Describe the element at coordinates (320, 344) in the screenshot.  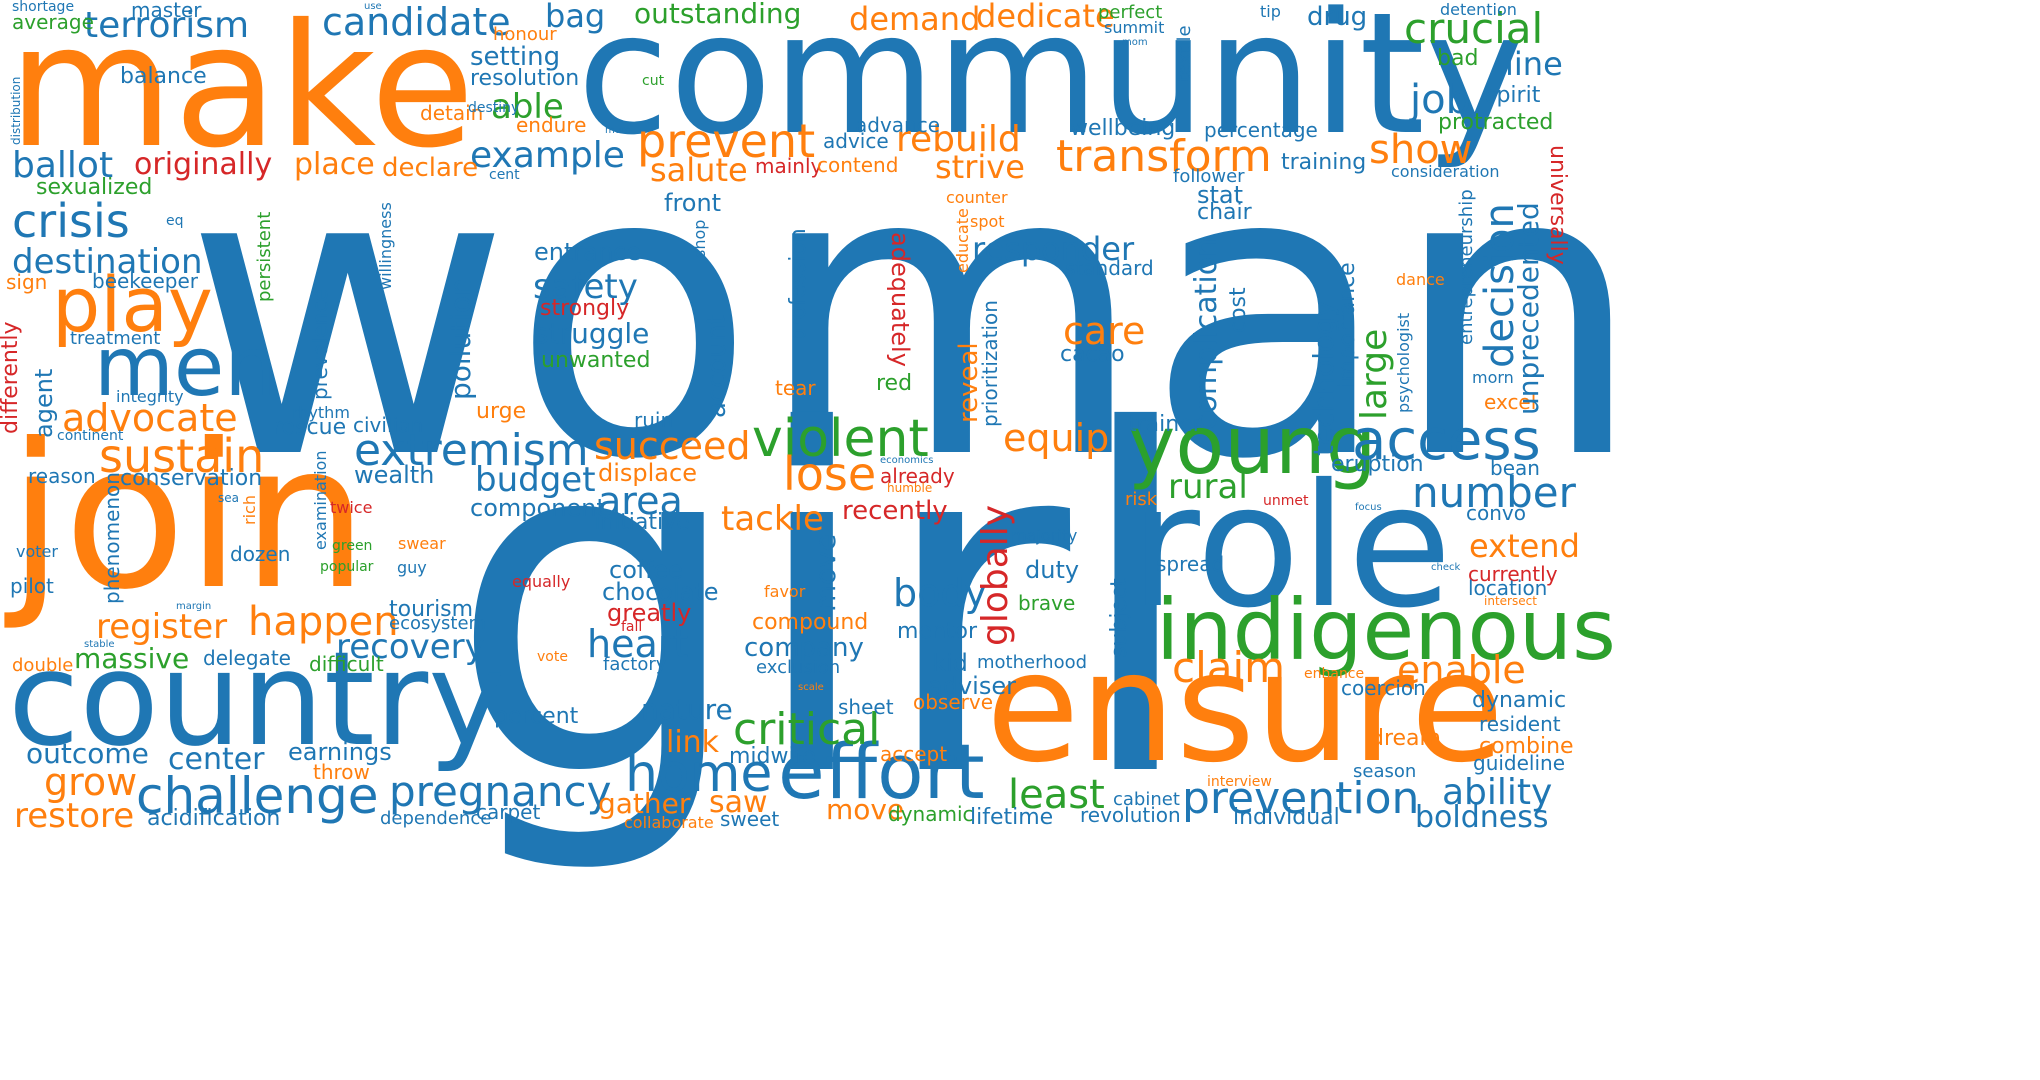
I see `word-prevalence: prevalence` at that location.